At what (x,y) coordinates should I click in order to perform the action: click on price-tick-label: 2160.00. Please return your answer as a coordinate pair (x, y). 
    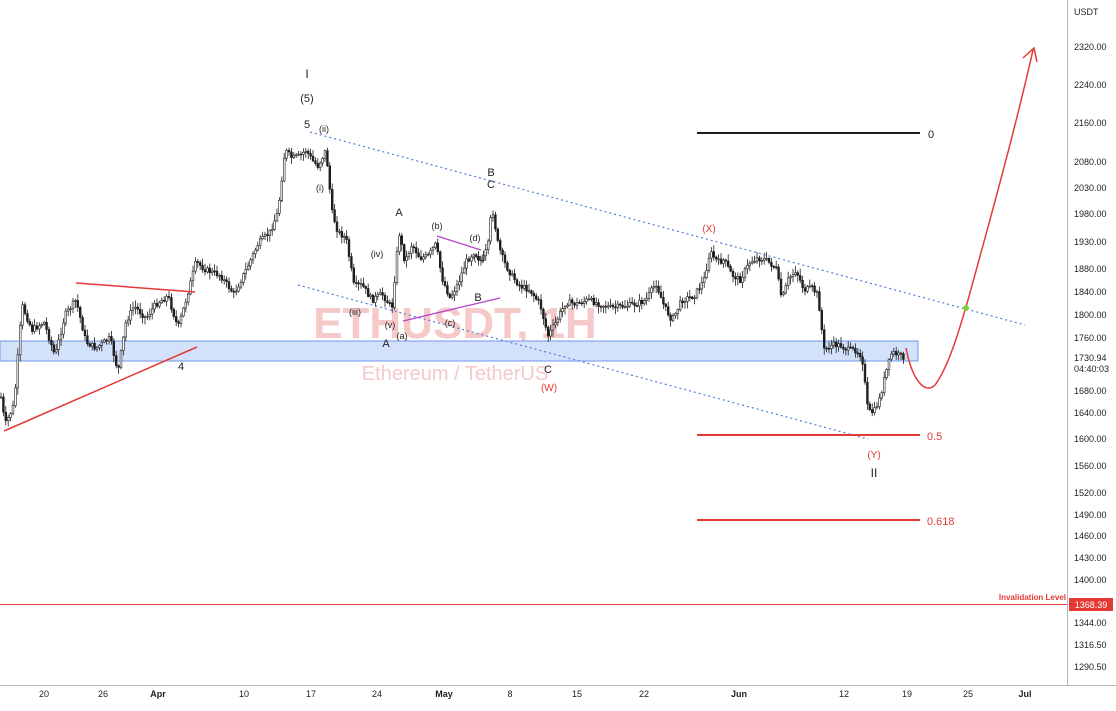
    Looking at the image, I should click on (1090, 123).